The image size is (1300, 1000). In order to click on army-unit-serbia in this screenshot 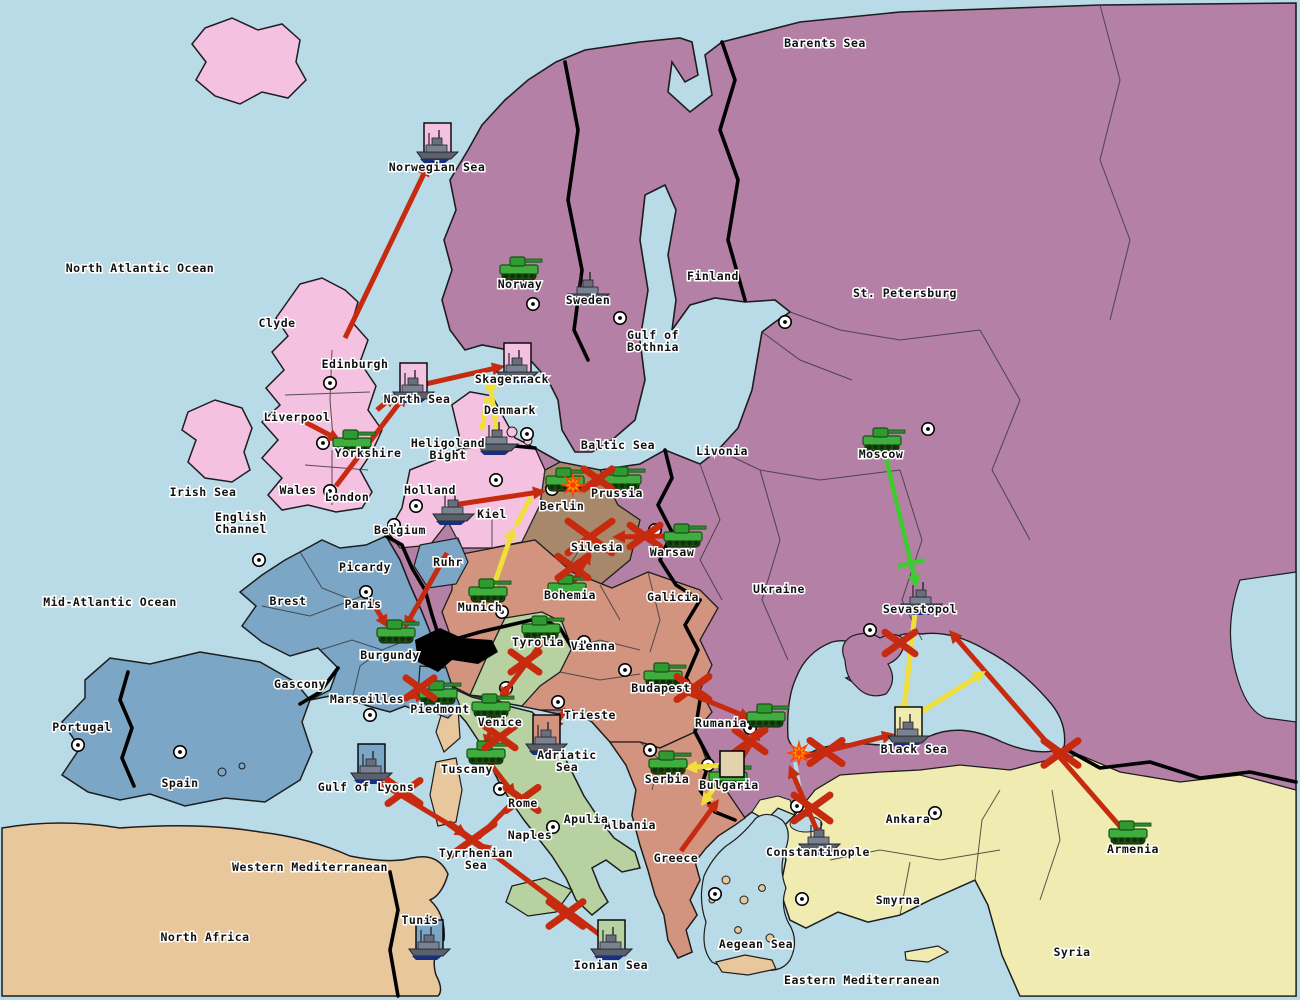, I will do `click(670, 762)`.